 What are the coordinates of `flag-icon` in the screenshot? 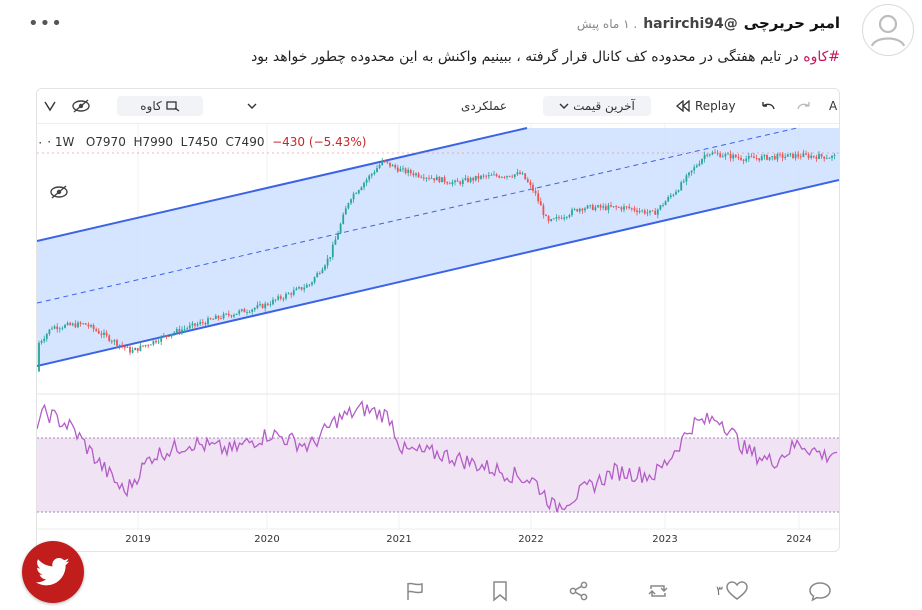 It's located at (415, 591).